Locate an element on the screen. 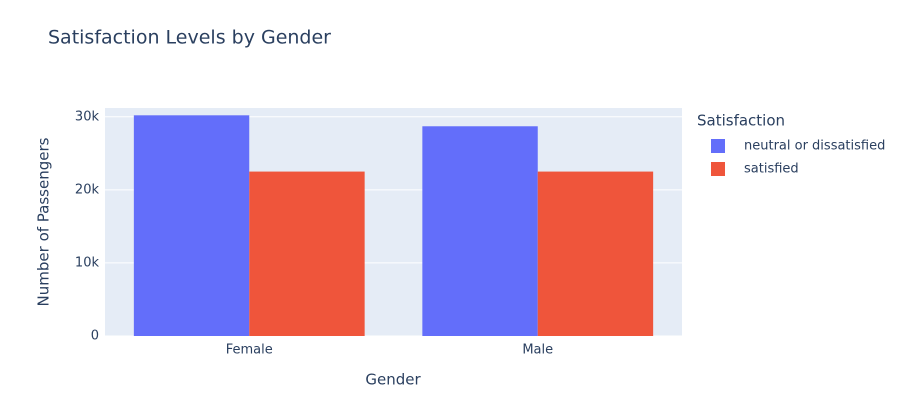  y-tick-label: 20k is located at coordinates (87, 189).